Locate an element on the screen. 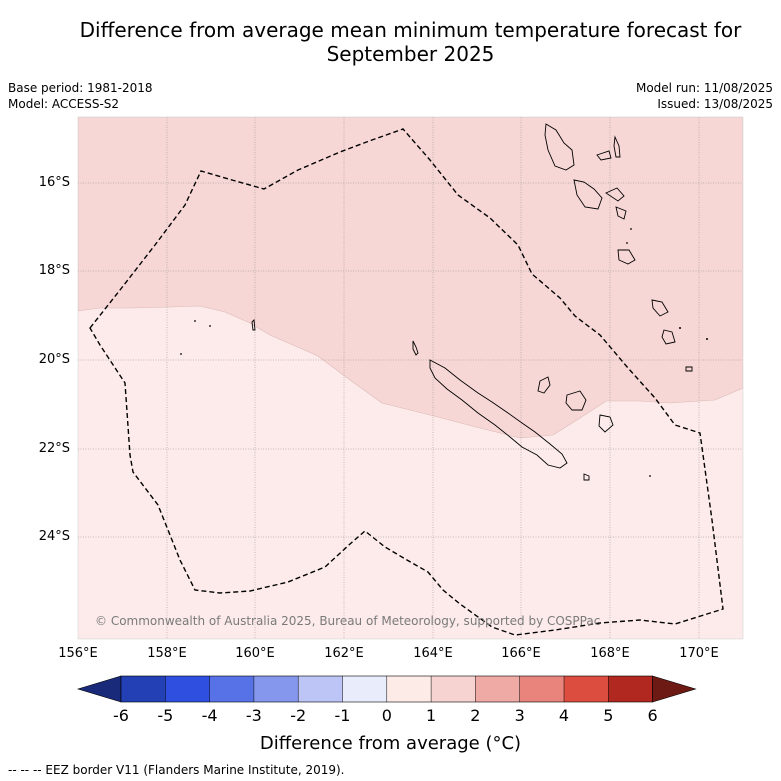 This screenshot has height=781, width=781. chesterfield-reef is located at coordinates (253, 325).